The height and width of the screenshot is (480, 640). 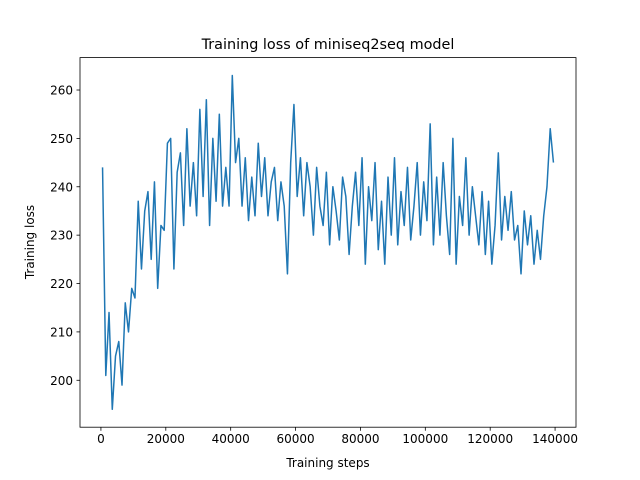 I want to click on x-tick-label: 100000, so click(x=425, y=439).